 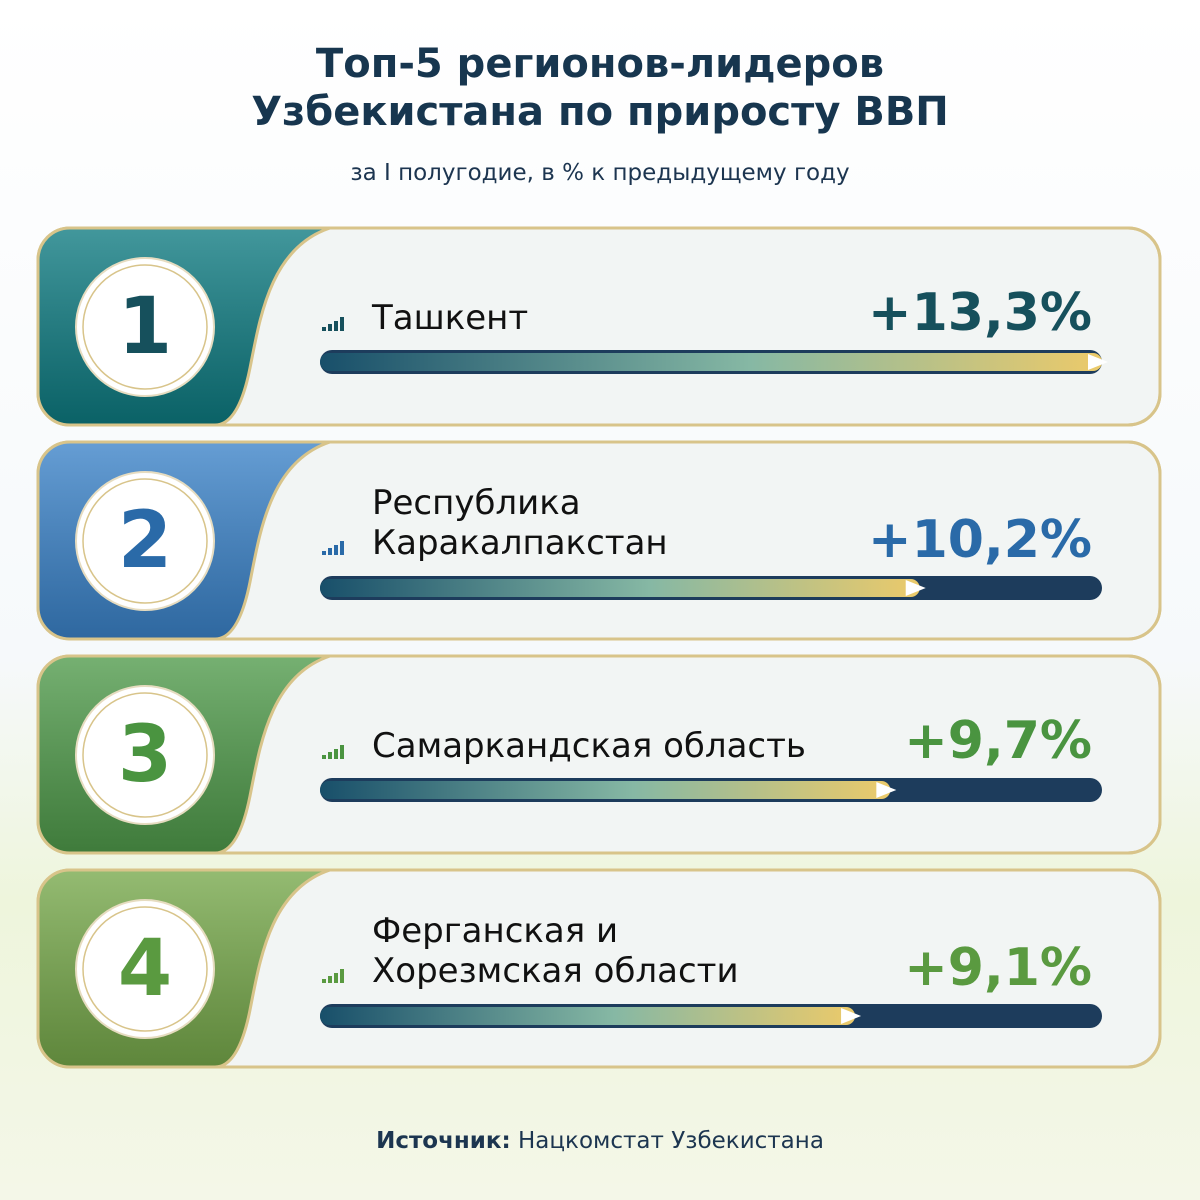 I want to click on source: Источник: Нацкомстат Узбекистана, so click(x=600, y=1141).